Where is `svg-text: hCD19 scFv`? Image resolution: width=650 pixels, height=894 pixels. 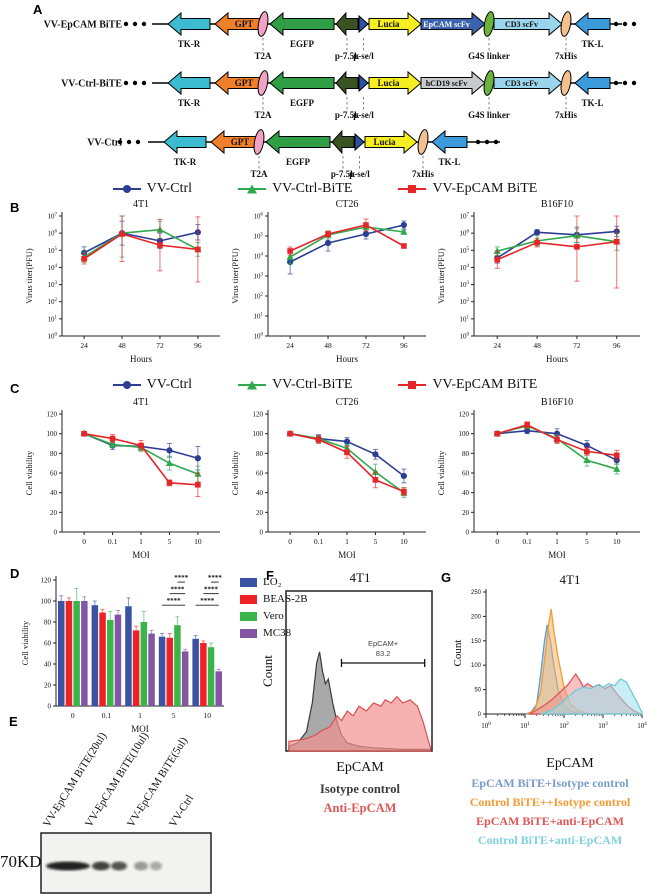 svg-text: hCD19 scFv is located at coordinates (447, 83).